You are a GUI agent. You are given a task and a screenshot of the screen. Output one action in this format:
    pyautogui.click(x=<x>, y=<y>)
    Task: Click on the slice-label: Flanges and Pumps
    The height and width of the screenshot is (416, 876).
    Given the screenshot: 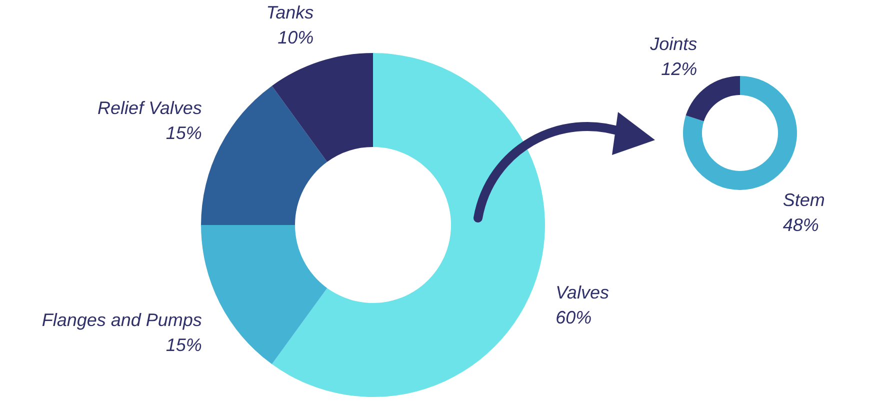 What is the action you would take?
    pyautogui.click(x=122, y=320)
    